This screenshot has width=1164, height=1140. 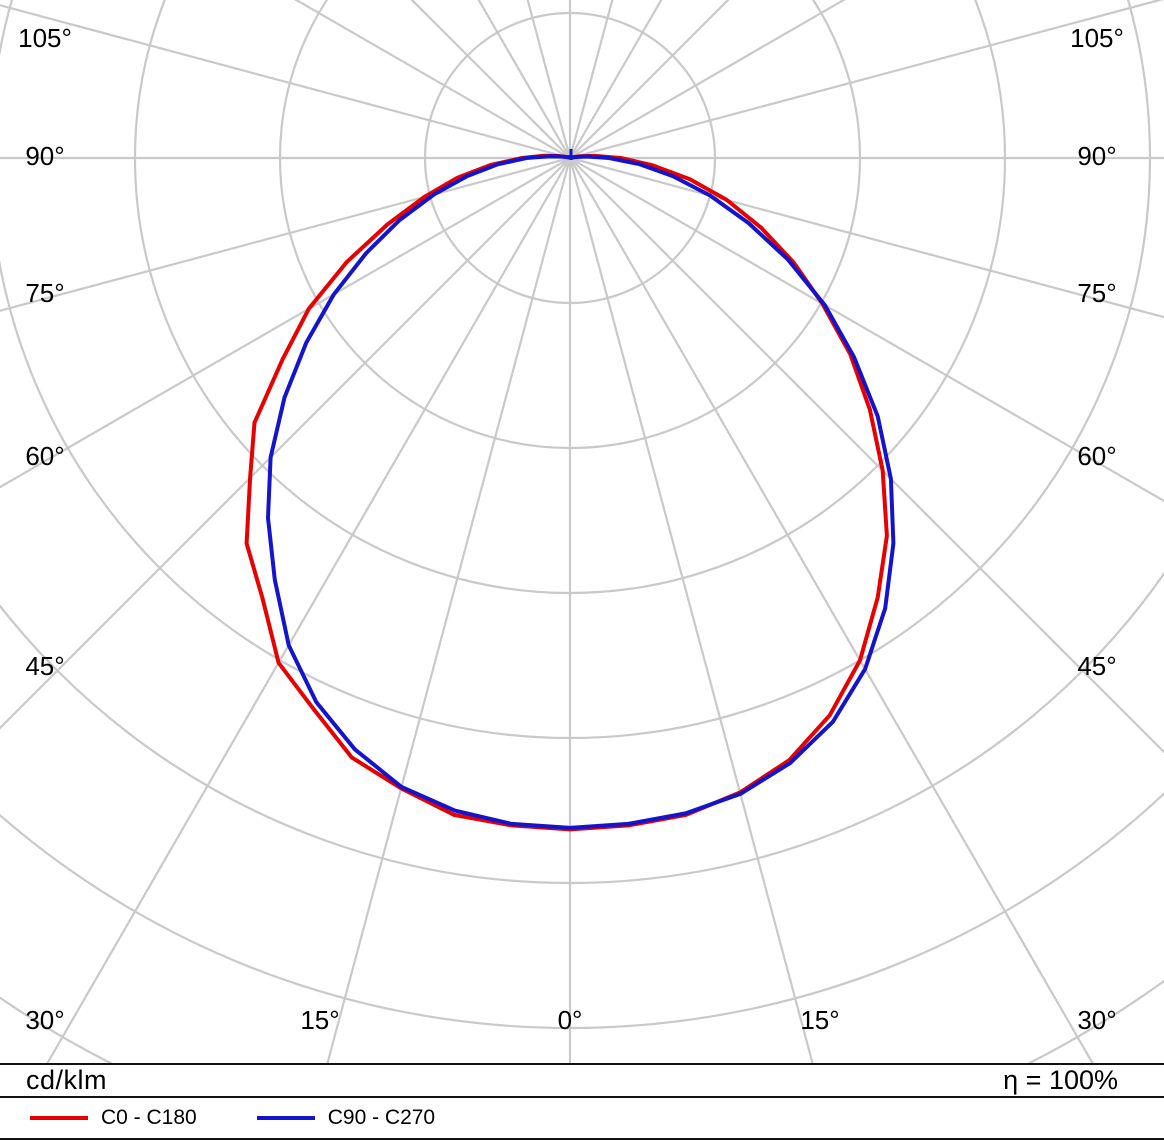 What do you see at coordinates (59, 1118) in the screenshot?
I see `legend-swatch-red` at bounding box center [59, 1118].